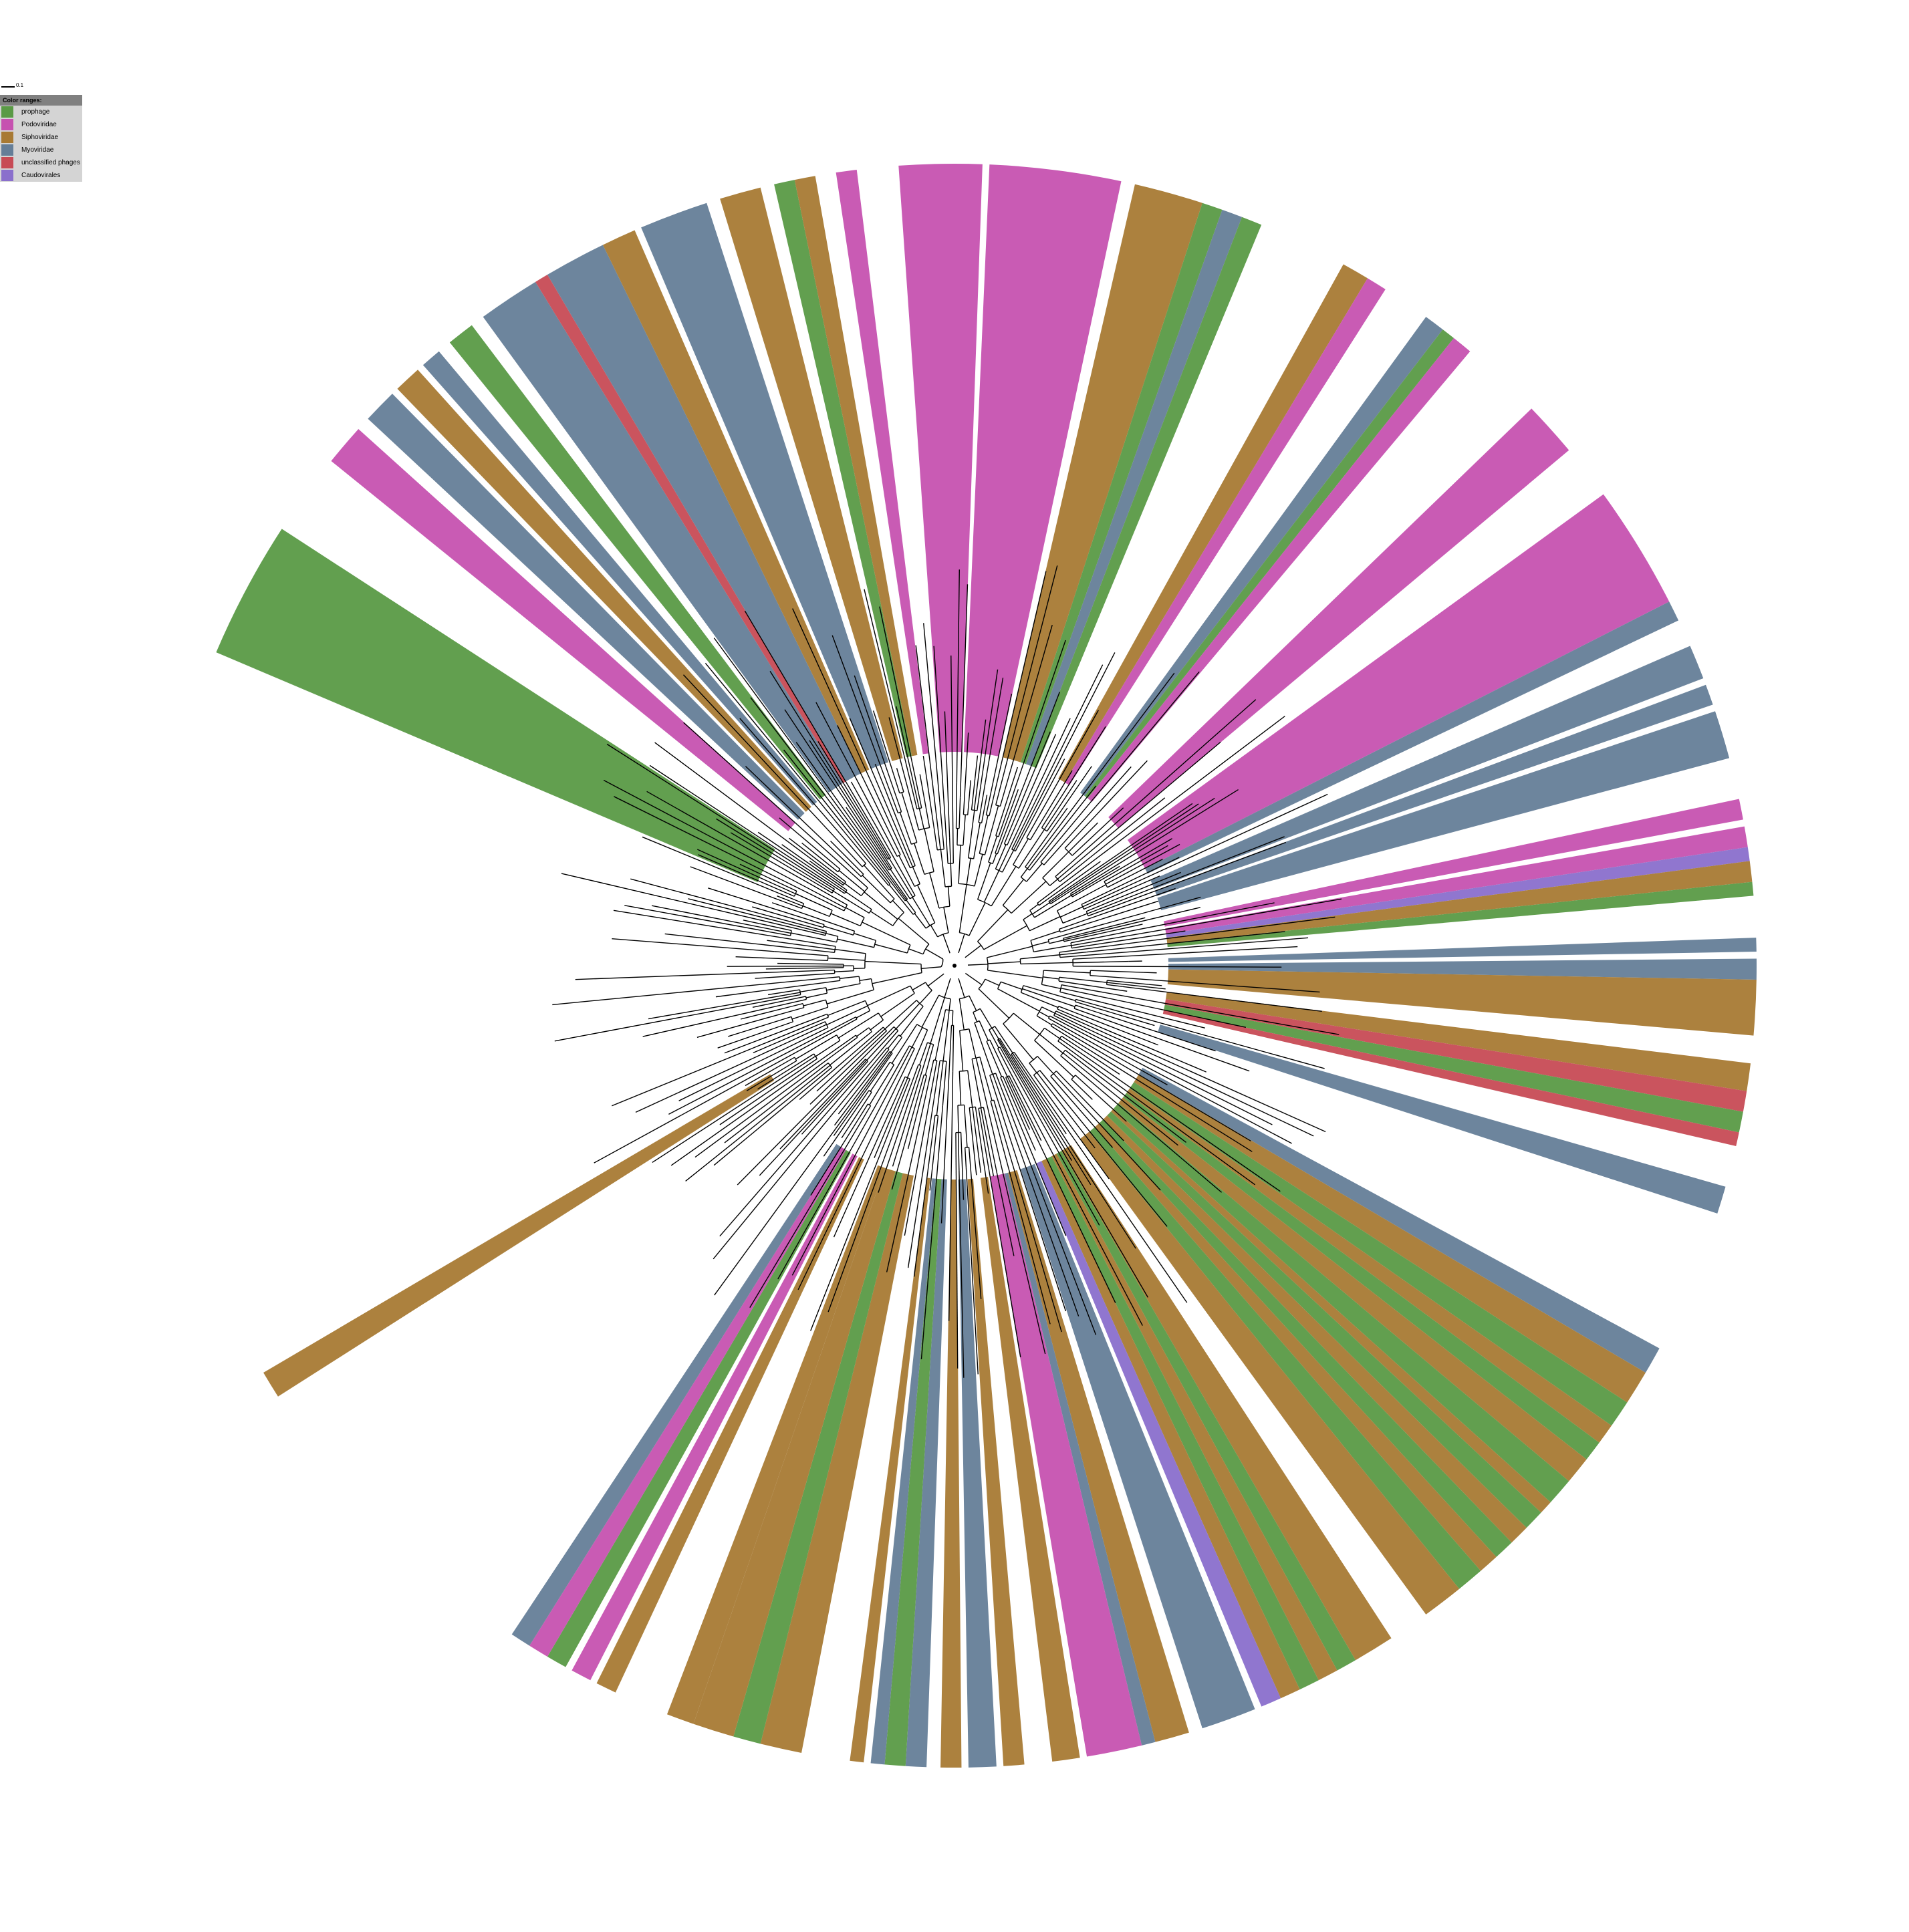  I want to click on legend-label: unclassified phages, so click(51, 162).